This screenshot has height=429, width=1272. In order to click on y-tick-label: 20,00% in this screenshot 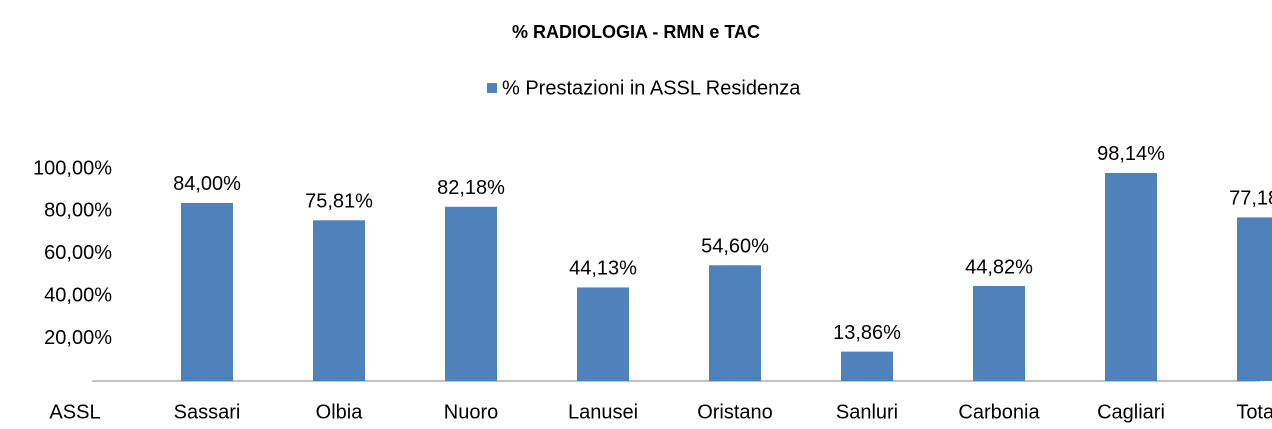, I will do `click(78, 338)`.